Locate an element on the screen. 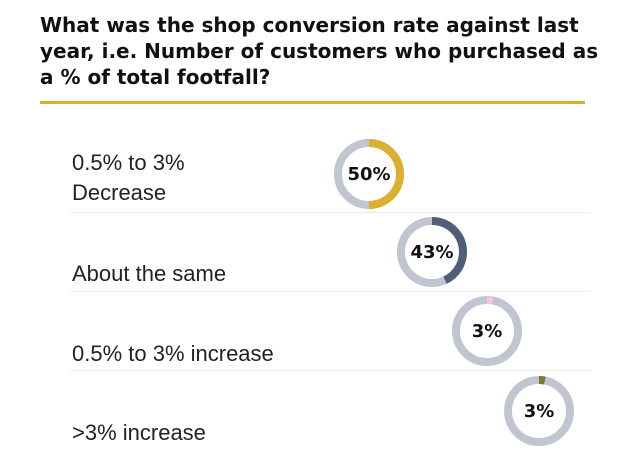 The height and width of the screenshot is (474, 630). data-label: 50% is located at coordinates (368, 174).